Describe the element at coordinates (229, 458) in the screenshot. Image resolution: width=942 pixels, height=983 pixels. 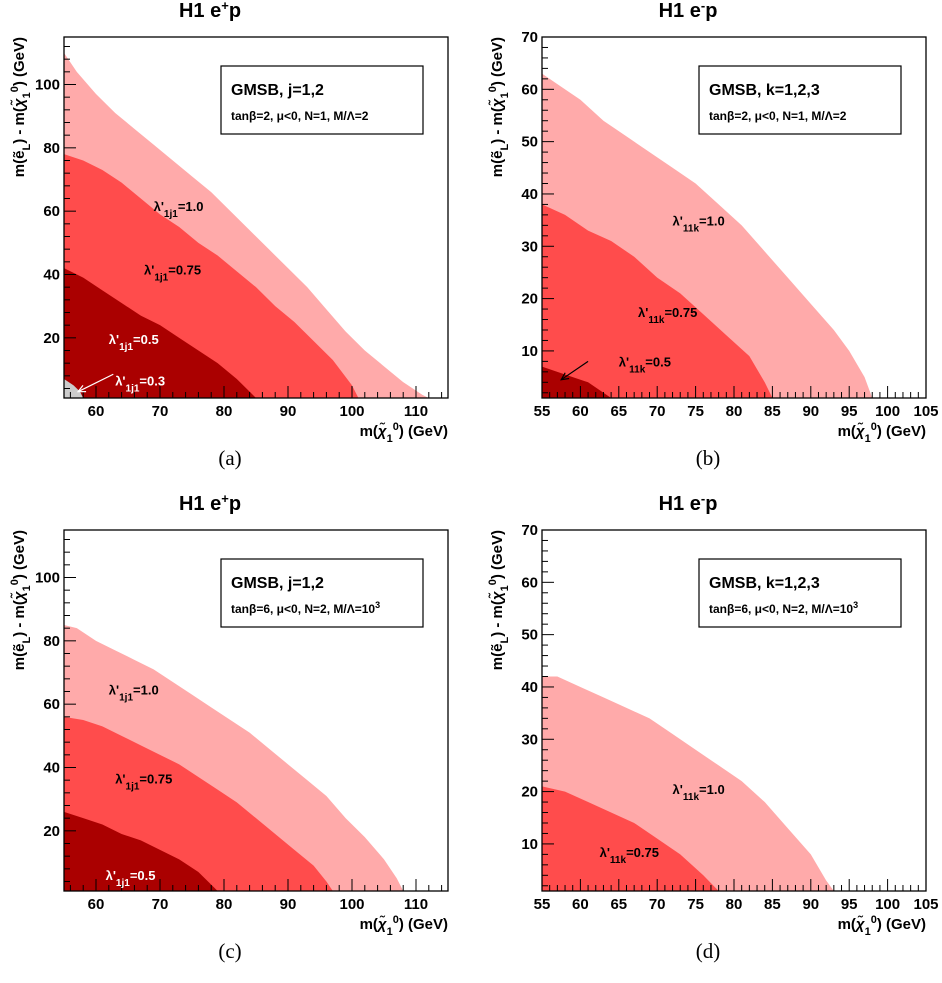
I see `panel-caption: (a)` at that location.